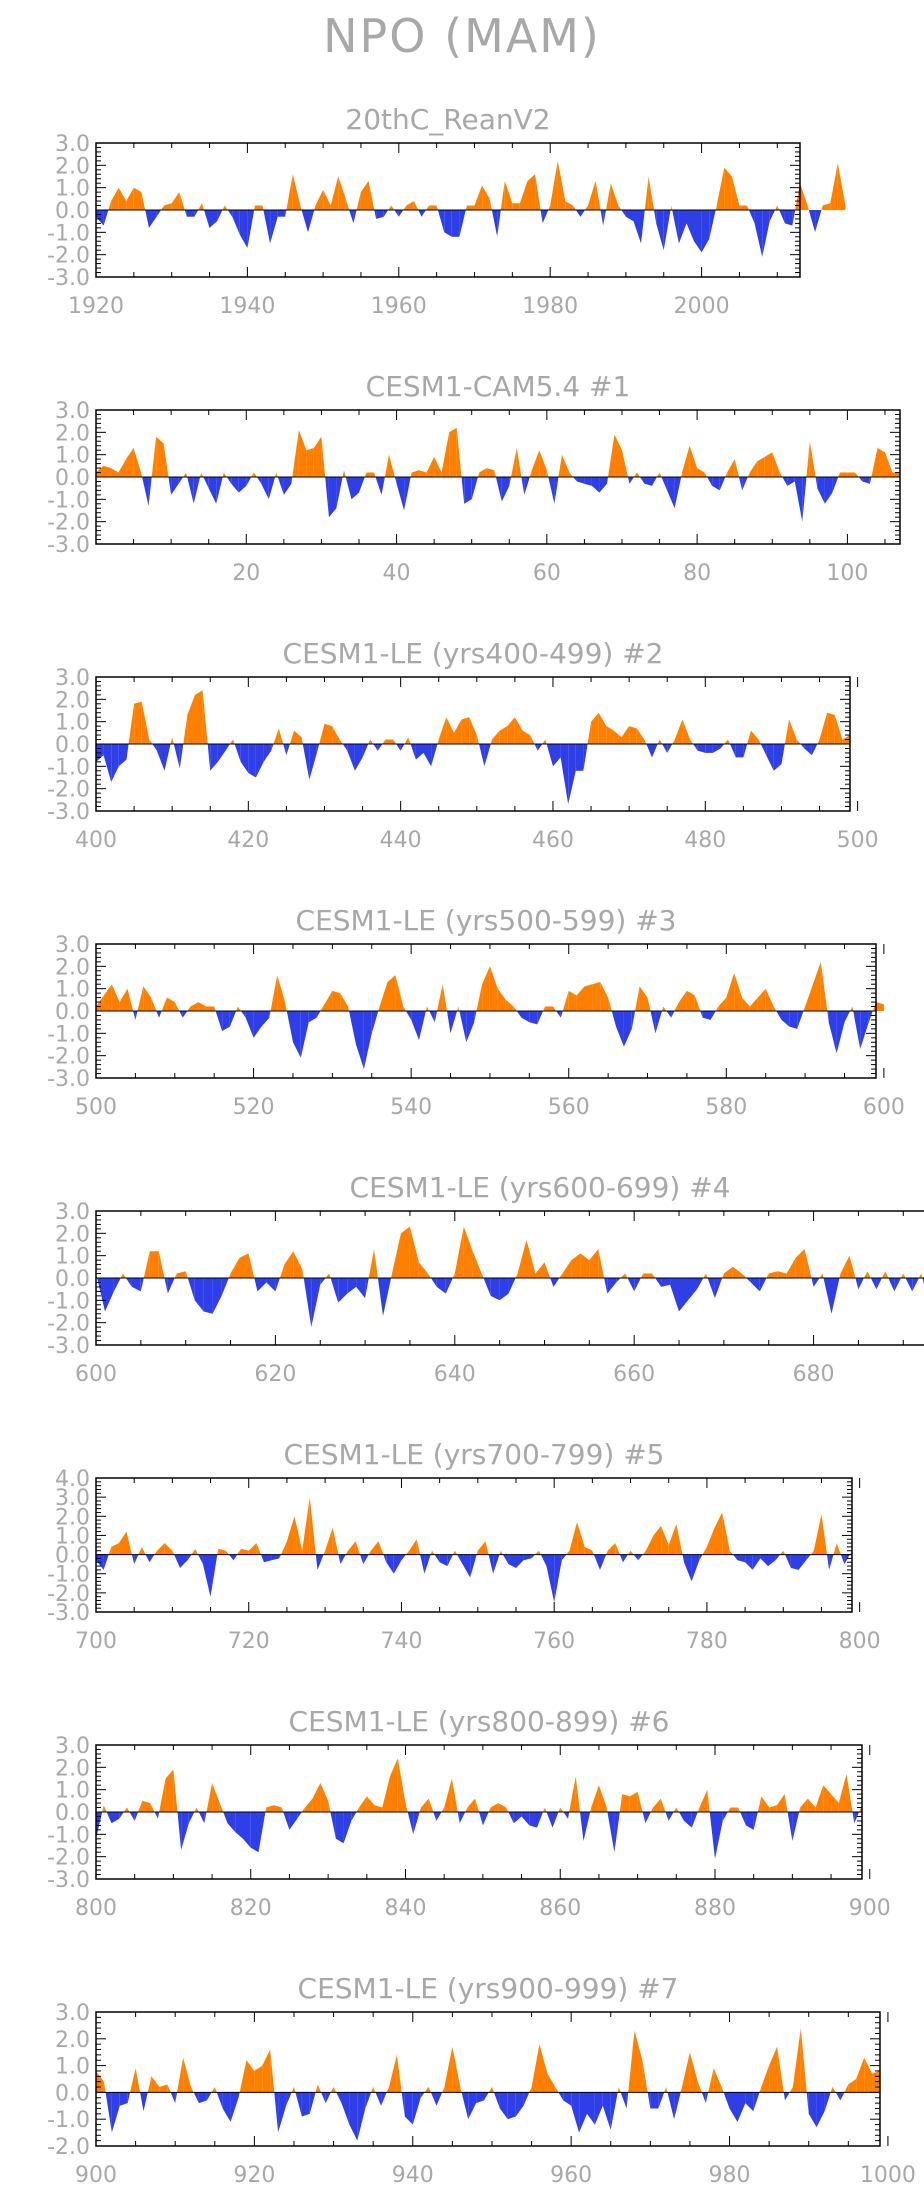 The height and width of the screenshot is (2196, 924). What do you see at coordinates (399, 306) in the screenshot?
I see `x-tick-label: 1960` at bounding box center [399, 306].